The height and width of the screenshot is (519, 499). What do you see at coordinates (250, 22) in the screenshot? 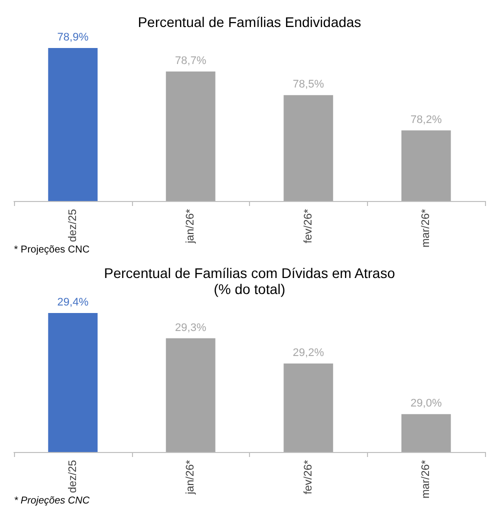
I see `chart-title: Percentual de Famílias Endividadas` at bounding box center [250, 22].